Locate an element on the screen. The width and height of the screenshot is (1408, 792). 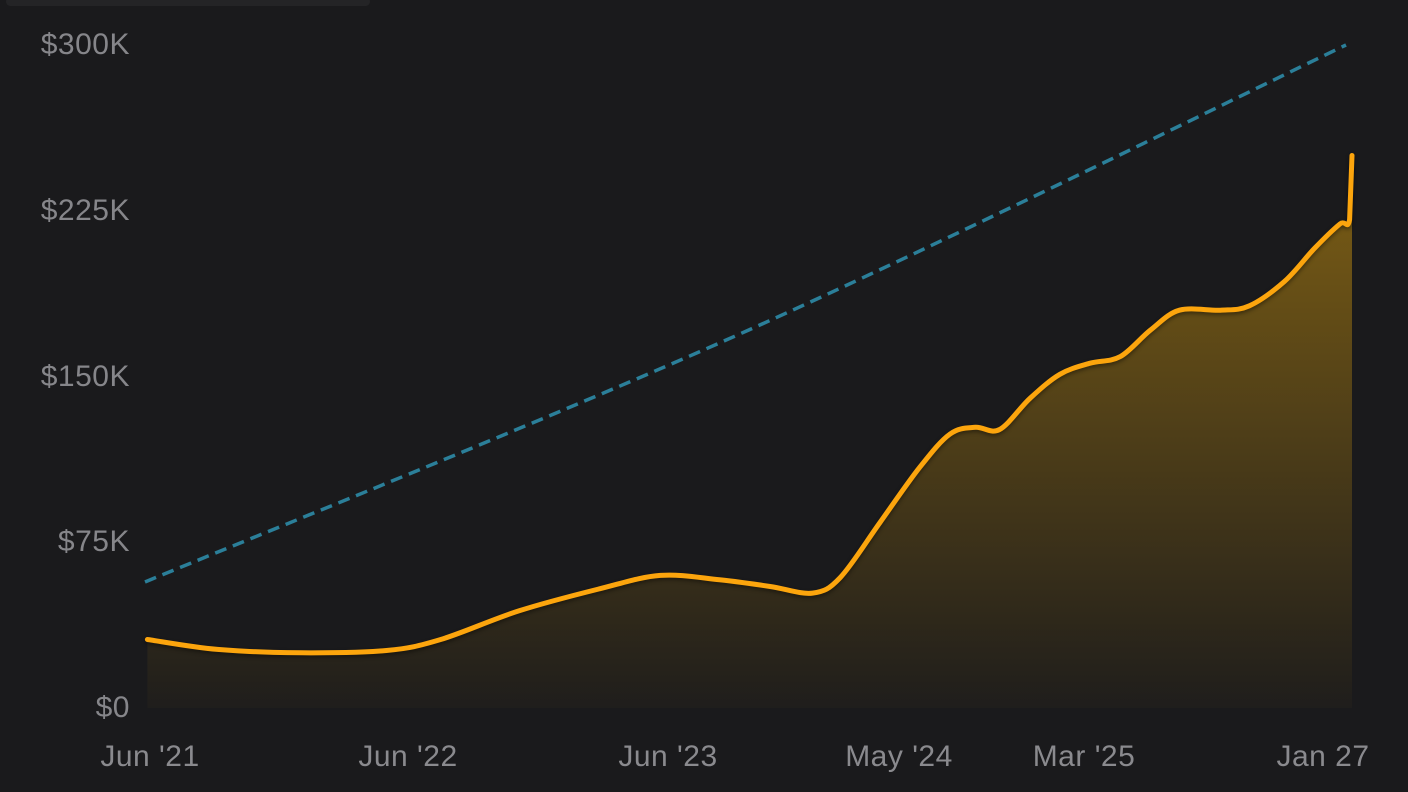
x-axis-label: Jun '23 is located at coordinates (668, 756).